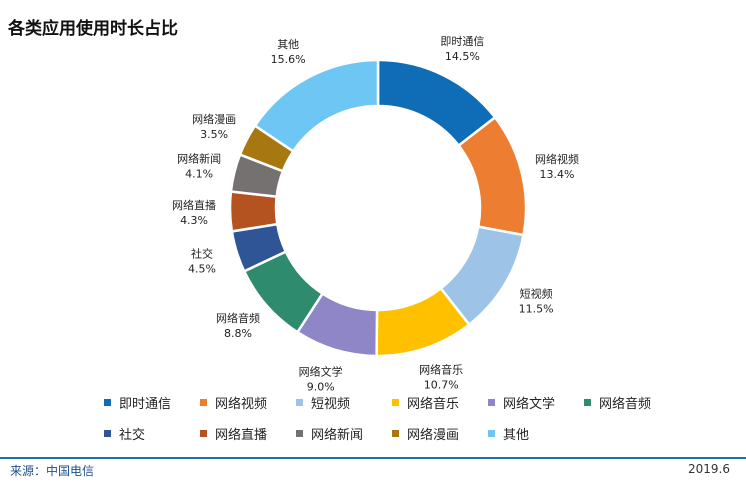 Image resolution: width=746 pixels, height=484 pixels. I want to click on legend-item-4: 网络文学, so click(528, 402).